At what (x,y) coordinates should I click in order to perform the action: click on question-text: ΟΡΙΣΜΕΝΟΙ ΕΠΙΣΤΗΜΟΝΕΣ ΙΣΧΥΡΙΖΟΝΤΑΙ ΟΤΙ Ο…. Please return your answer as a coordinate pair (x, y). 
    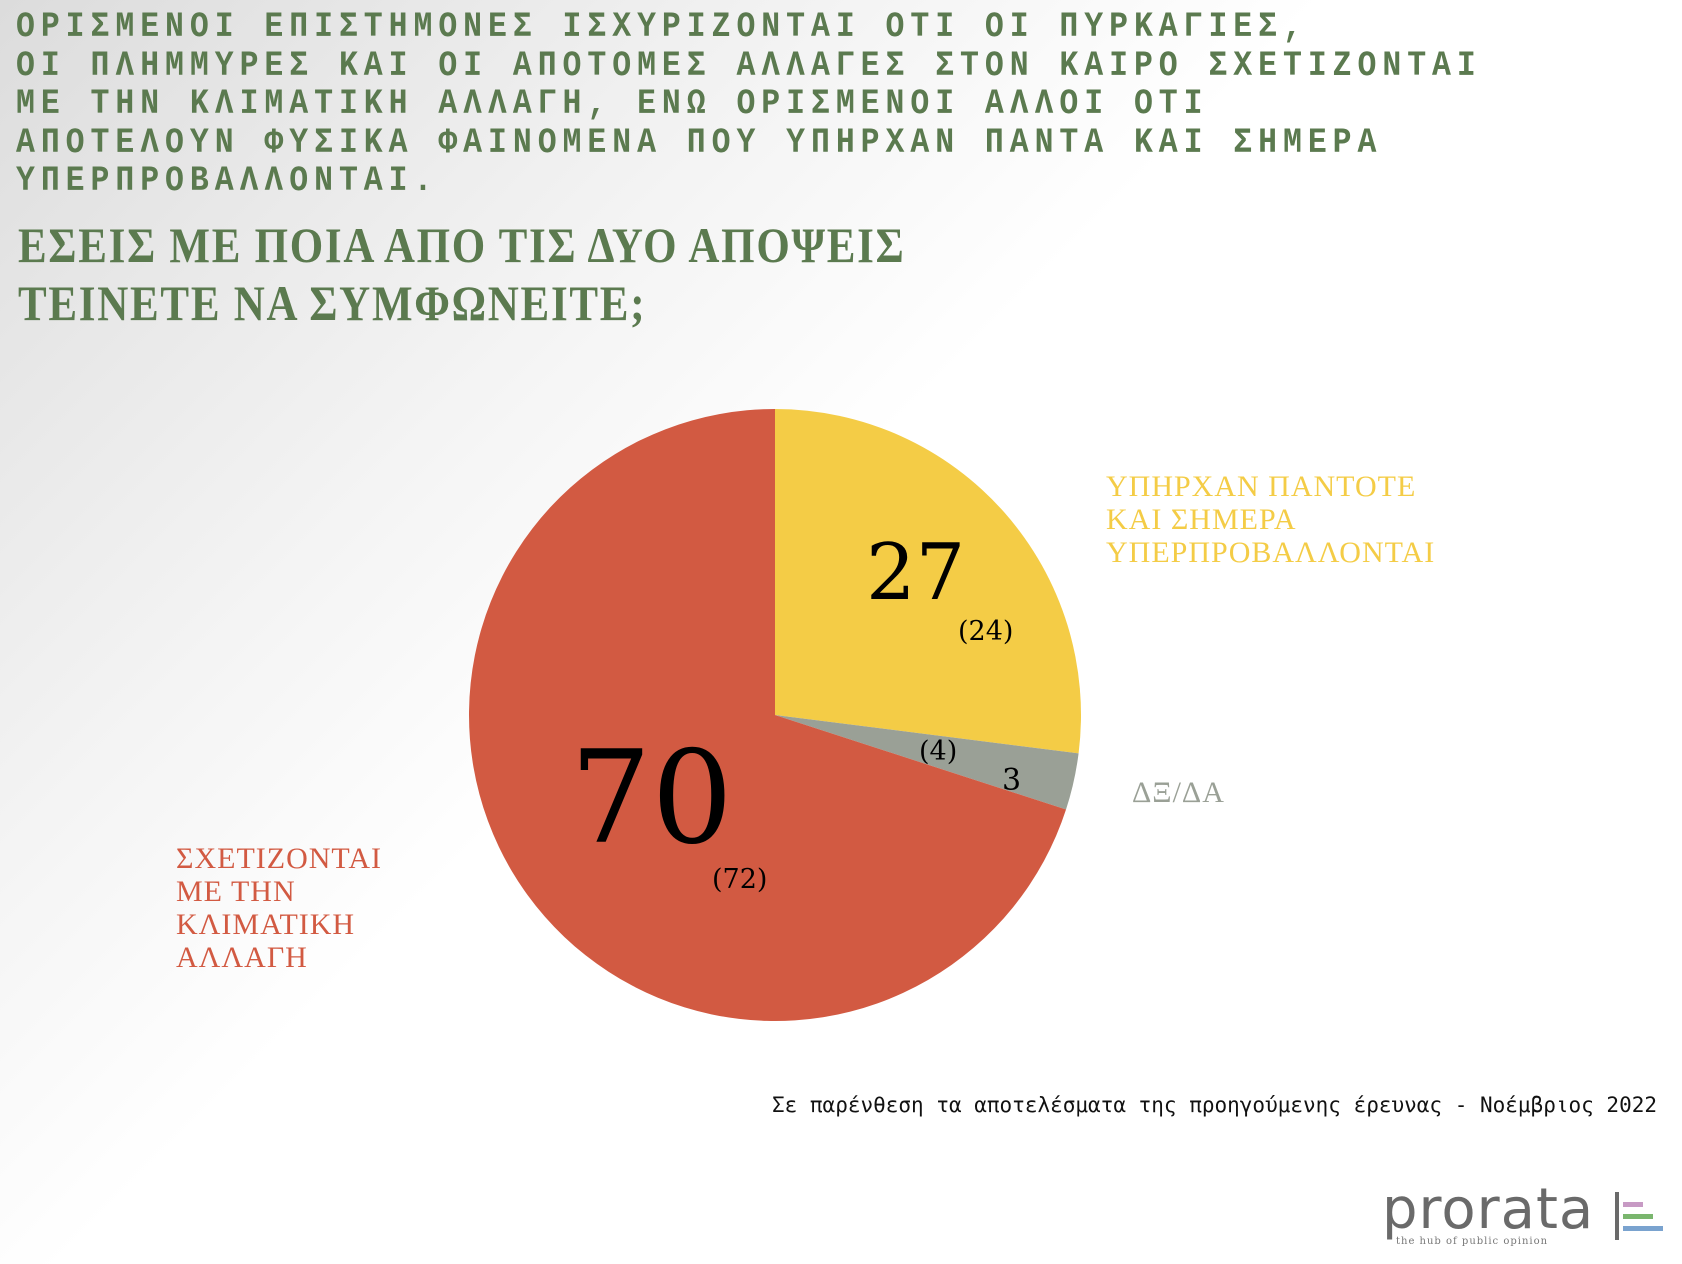
    Looking at the image, I should click on (749, 104).